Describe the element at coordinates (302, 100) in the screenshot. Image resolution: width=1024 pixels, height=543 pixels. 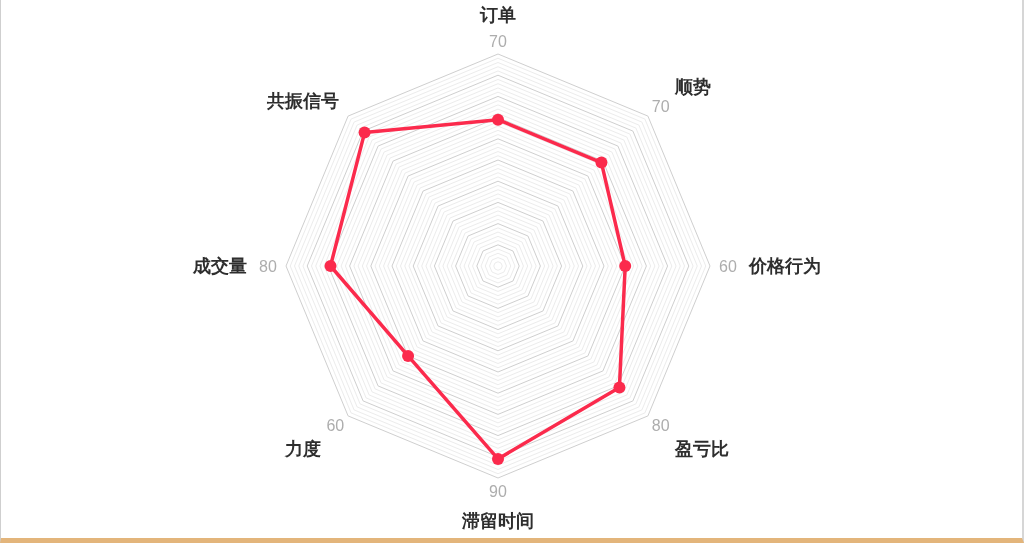
I see `spoke-label: 共振信号` at that location.